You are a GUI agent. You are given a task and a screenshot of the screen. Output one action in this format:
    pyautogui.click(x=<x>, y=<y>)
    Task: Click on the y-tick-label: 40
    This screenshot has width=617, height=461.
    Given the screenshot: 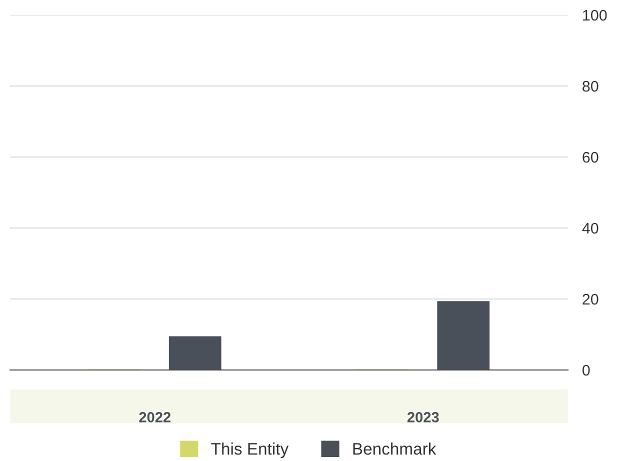 What is the action you would take?
    pyautogui.click(x=590, y=228)
    